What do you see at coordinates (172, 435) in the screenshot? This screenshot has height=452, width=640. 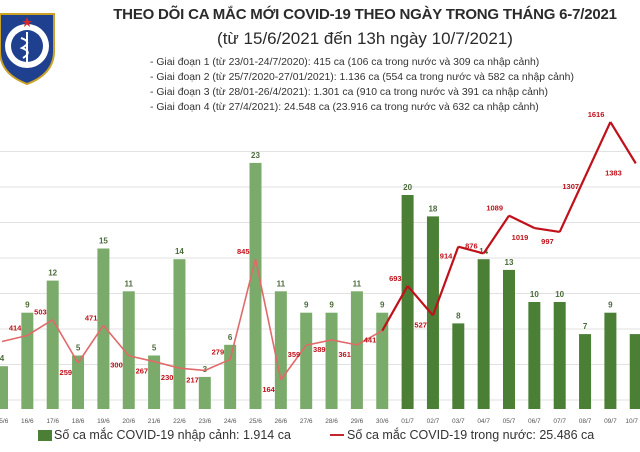 I see `legend-bar-label: Số ca mắc COVID-19 nhập cảnh: 1.914 ca` at bounding box center [172, 435].